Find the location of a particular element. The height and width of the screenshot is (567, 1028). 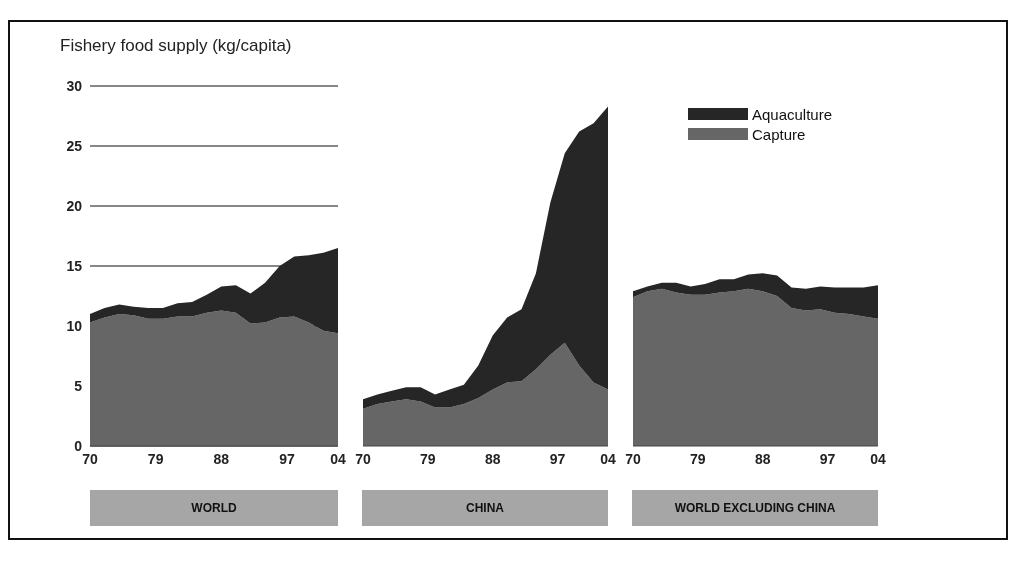

y-tick-label: 0 is located at coordinates (78, 445).